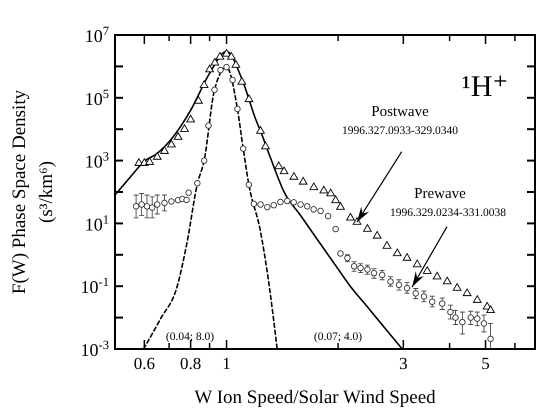  I want to click on x-axis-title: W Ion Speed/Solar Wind Speed, so click(315, 397).